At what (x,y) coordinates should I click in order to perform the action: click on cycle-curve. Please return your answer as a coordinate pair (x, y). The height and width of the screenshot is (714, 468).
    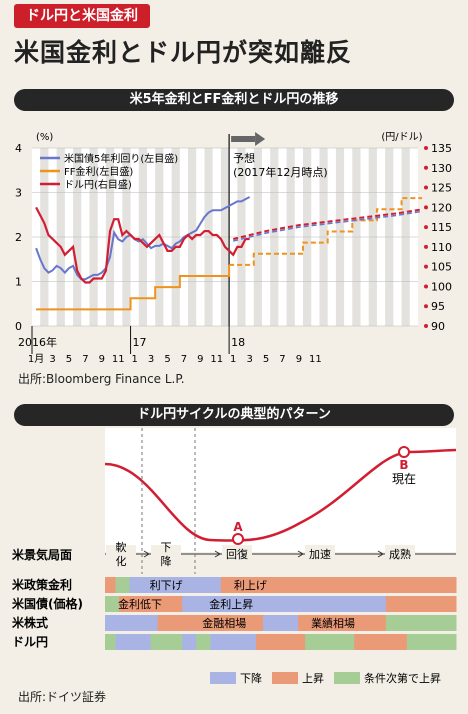
    Looking at the image, I should click on (280, 495).